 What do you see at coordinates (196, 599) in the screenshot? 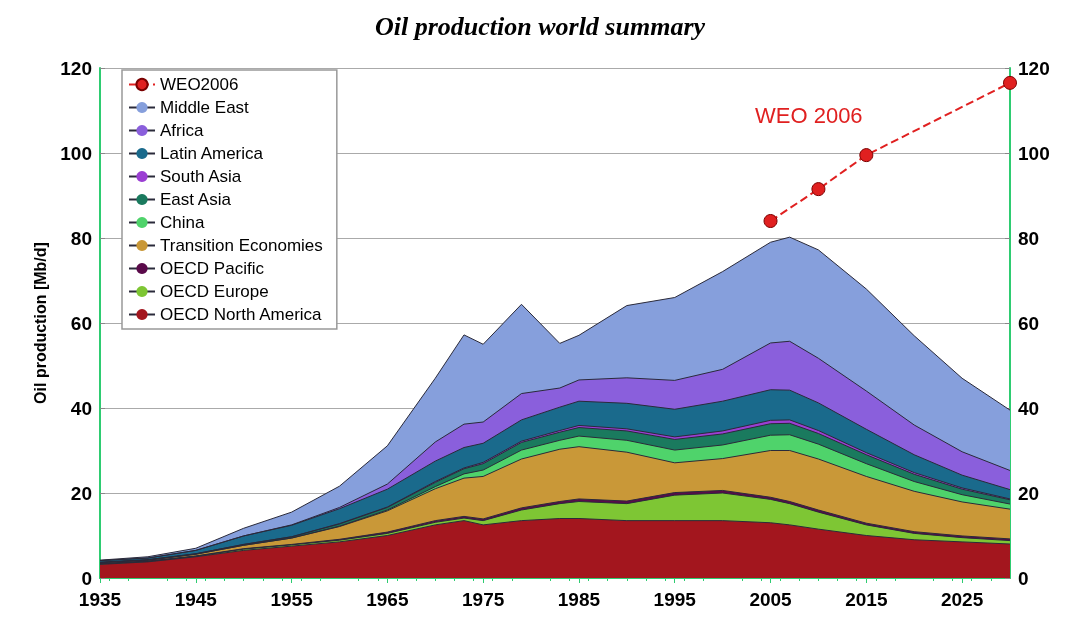
I see `x-tick-label: 1945` at bounding box center [196, 599].